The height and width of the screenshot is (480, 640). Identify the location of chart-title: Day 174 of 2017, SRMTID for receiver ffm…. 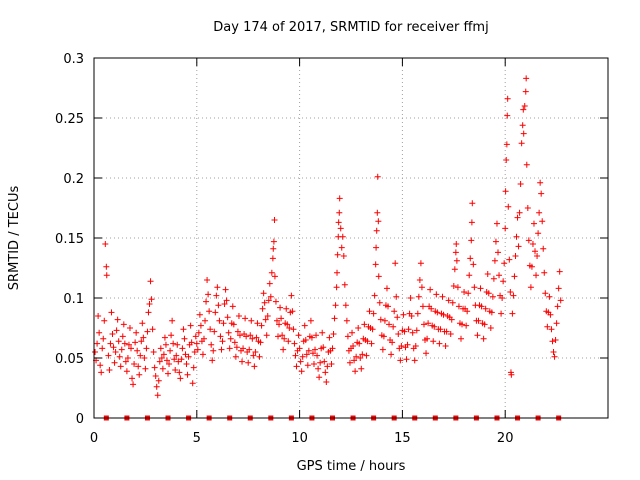
(350, 27).